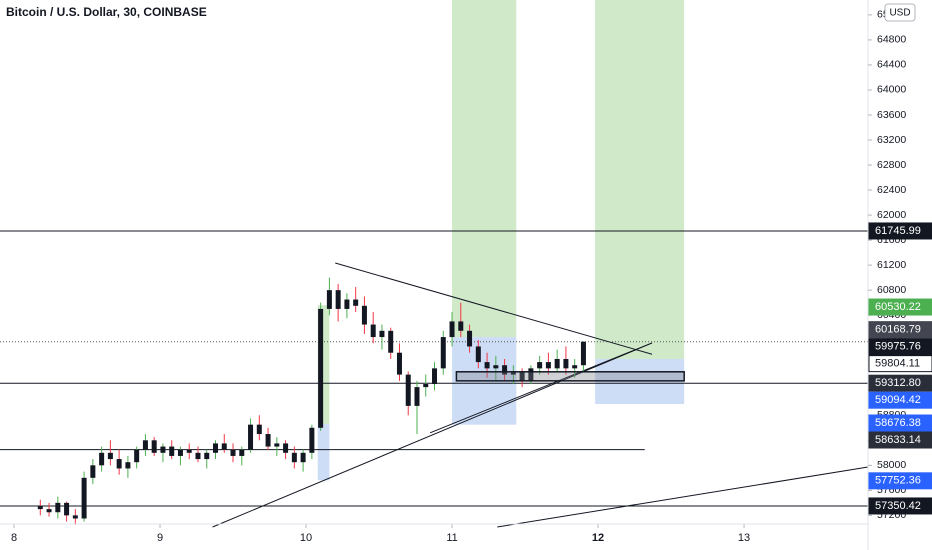  I want to click on x-tick-label: 10, so click(306, 538).